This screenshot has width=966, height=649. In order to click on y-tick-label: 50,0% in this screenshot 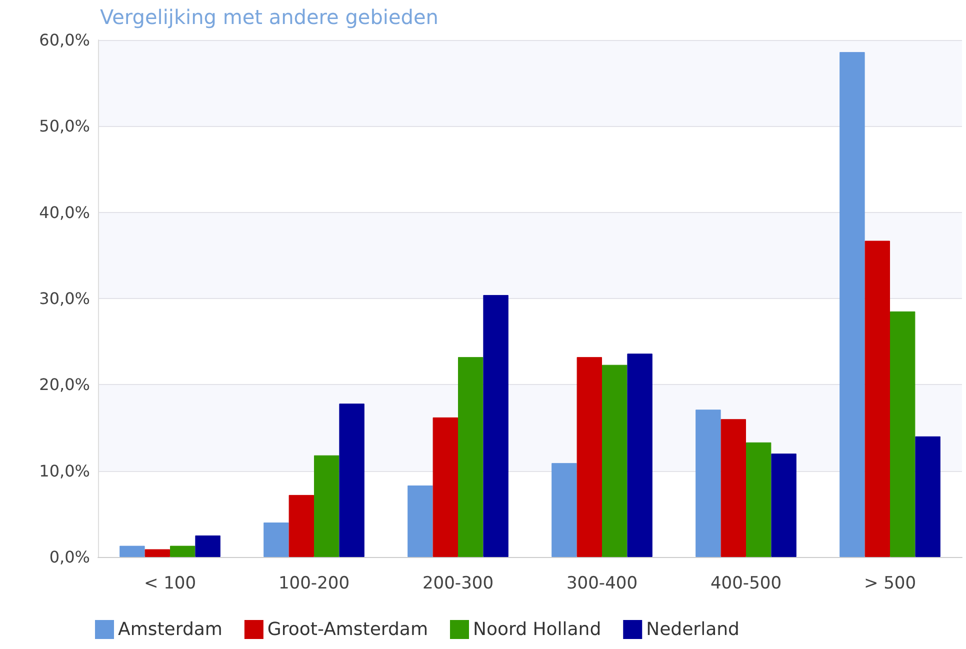, I will do `click(64, 126)`.